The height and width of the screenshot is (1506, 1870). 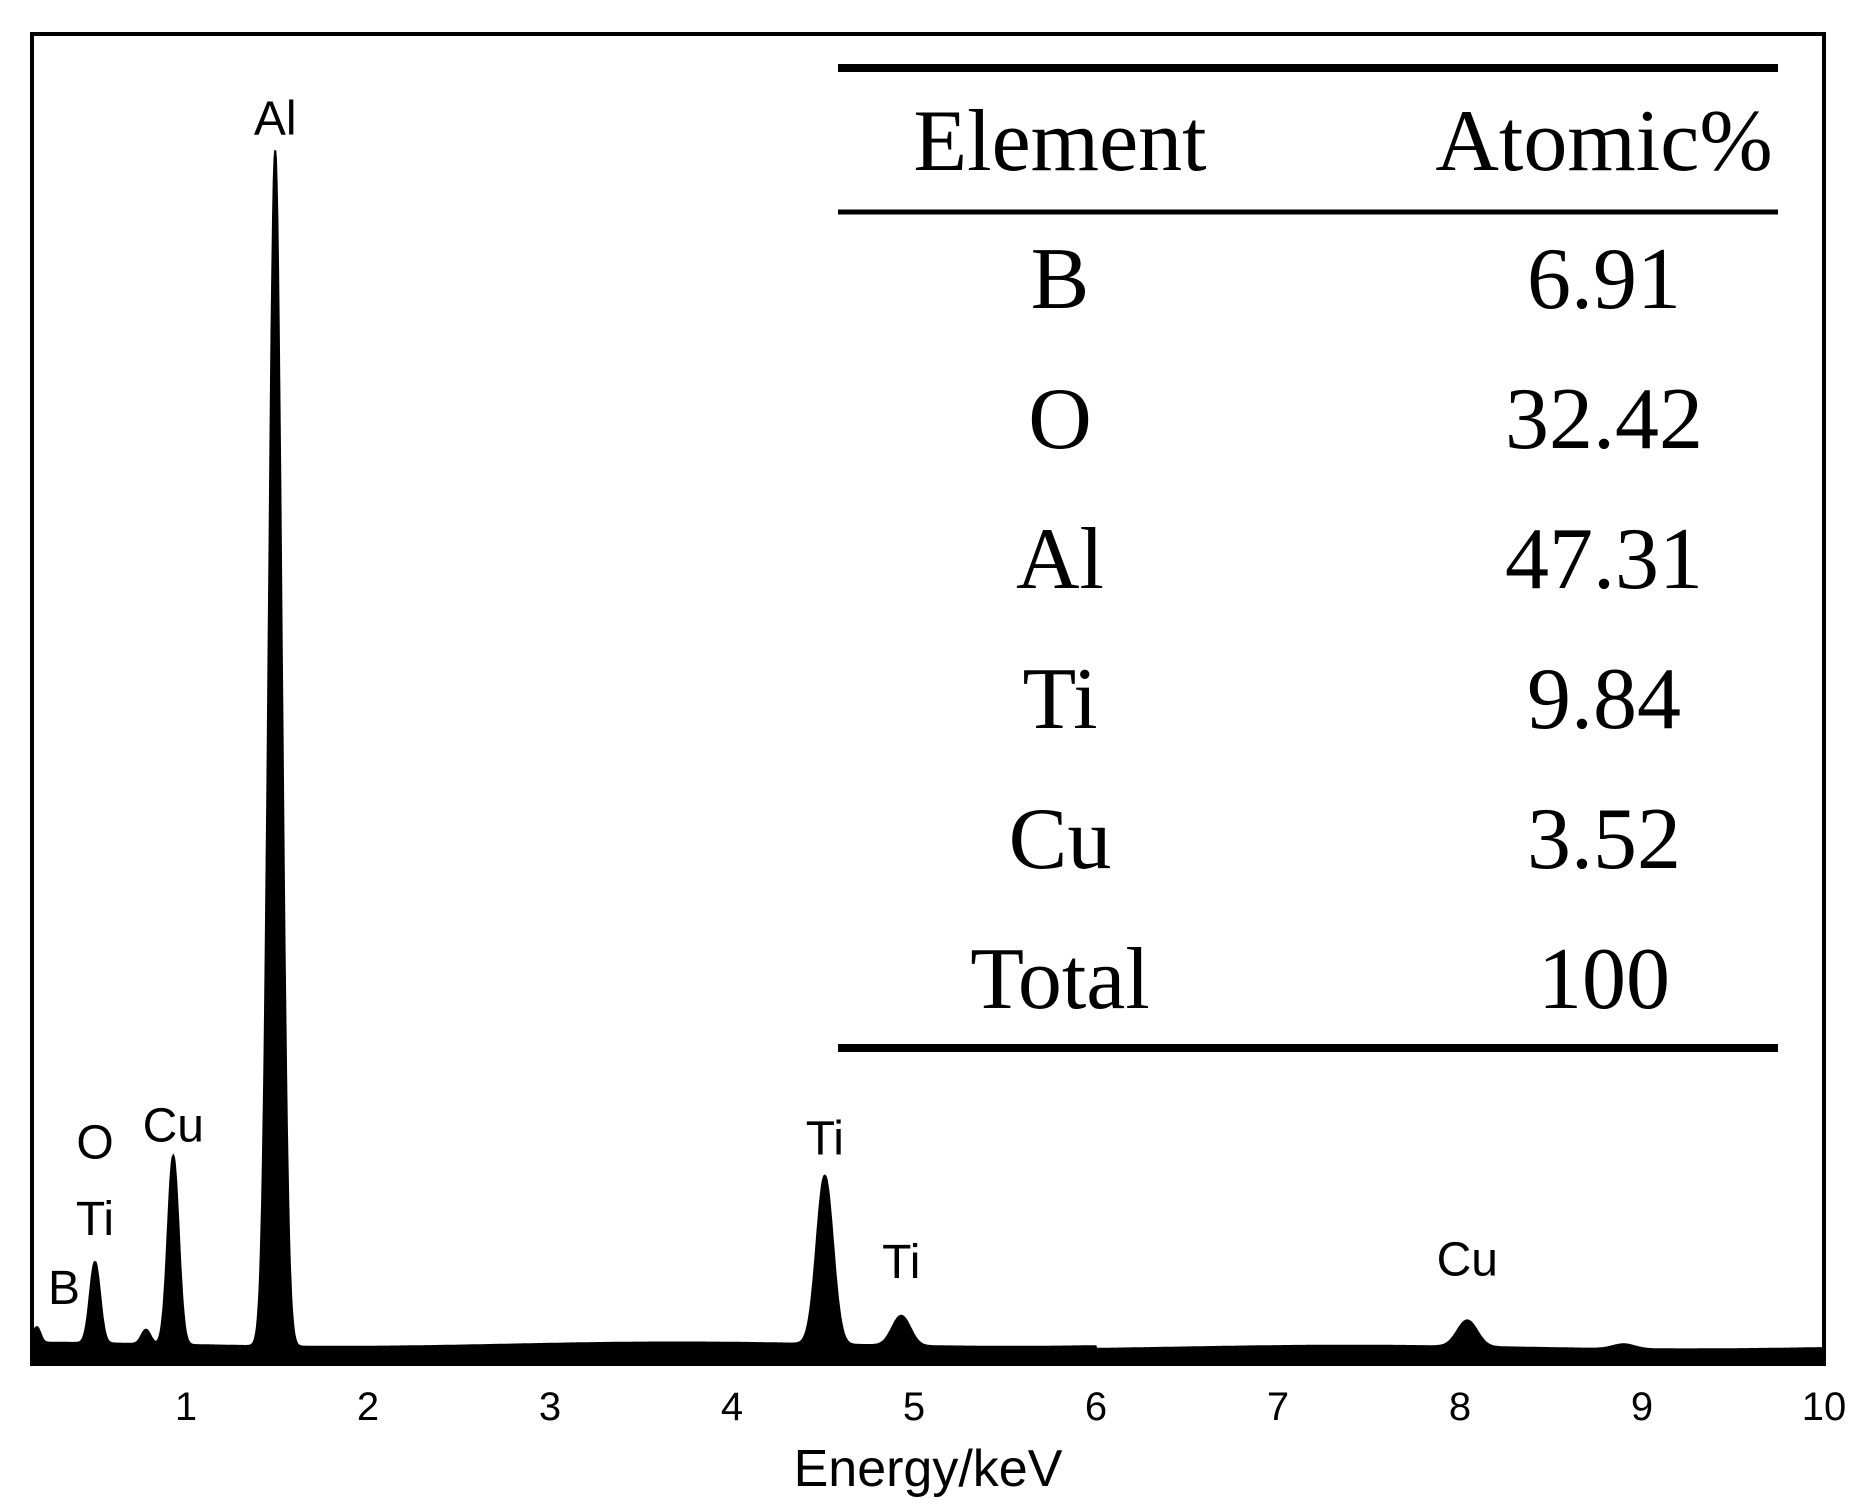 I want to click on table-cell: Ti, so click(x=1059, y=699).